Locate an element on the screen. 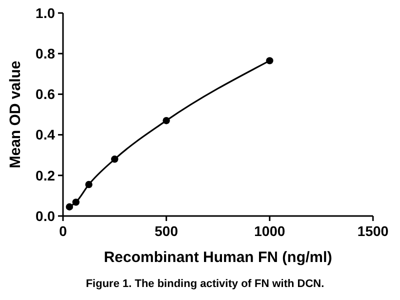 The image size is (400, 300). y-tick-label: 0.0 is located at coordinates (46, 216).